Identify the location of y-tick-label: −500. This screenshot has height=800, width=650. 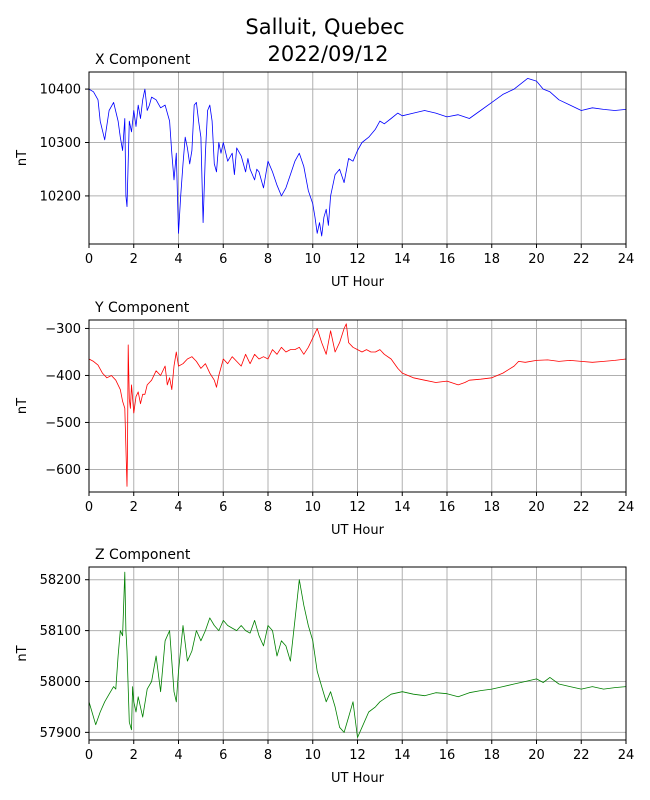
(63, 423).